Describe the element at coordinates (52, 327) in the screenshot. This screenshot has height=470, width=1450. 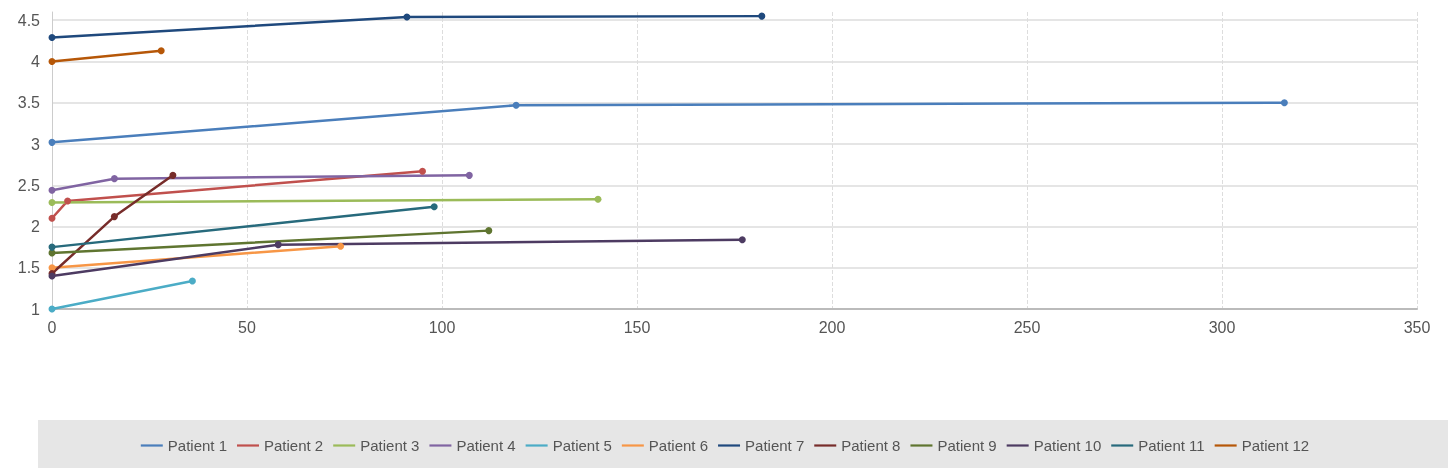
I see `x-tick-label: 0` at that location.